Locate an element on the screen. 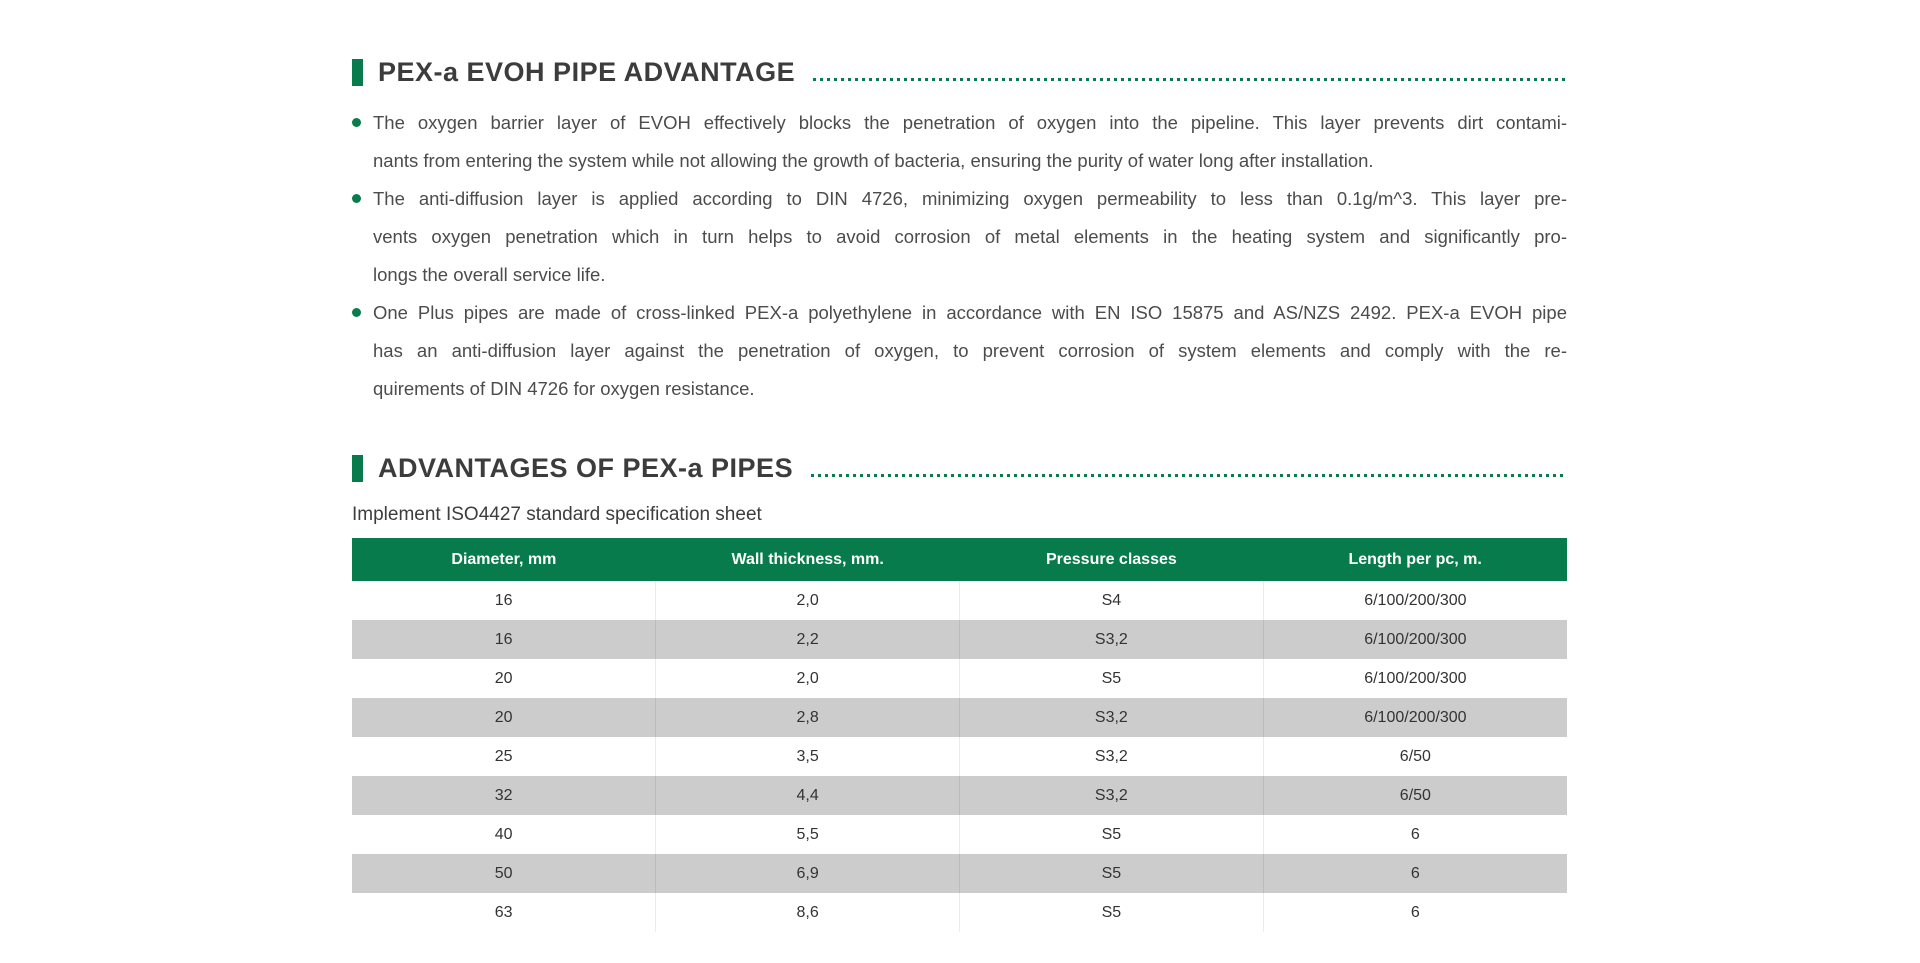 Image resolution: width=1920 pixels, height=963 pixels. table-row: 16 2,2 S3,2 6/100/200/300 is located at coordinates (959, 639).